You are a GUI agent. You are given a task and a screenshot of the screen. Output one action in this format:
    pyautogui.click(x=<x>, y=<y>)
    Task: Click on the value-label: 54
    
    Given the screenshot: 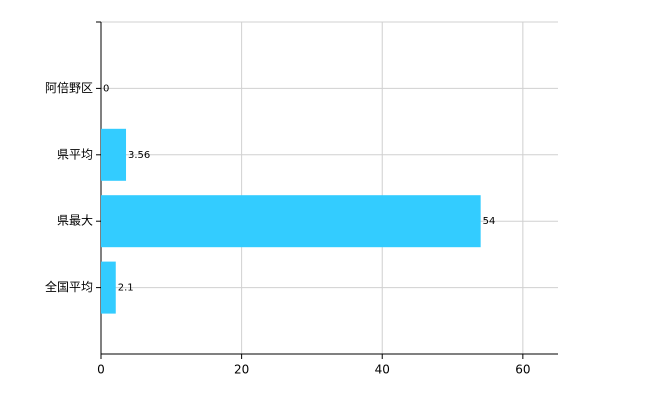 What is the action you would take?
    pyautogui.click(x=489, y=221)
    